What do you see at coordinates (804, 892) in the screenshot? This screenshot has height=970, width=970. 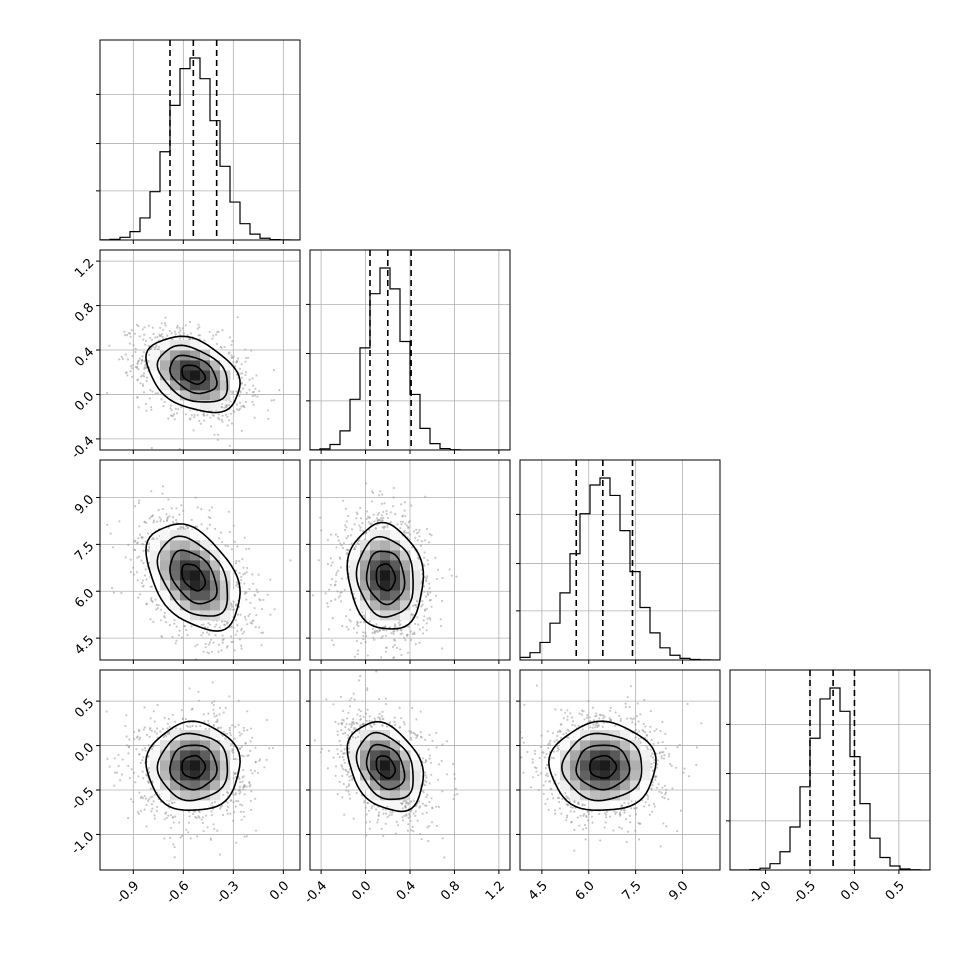 I see `x-tick-label: -0.5` at bounding box center [804, 892].